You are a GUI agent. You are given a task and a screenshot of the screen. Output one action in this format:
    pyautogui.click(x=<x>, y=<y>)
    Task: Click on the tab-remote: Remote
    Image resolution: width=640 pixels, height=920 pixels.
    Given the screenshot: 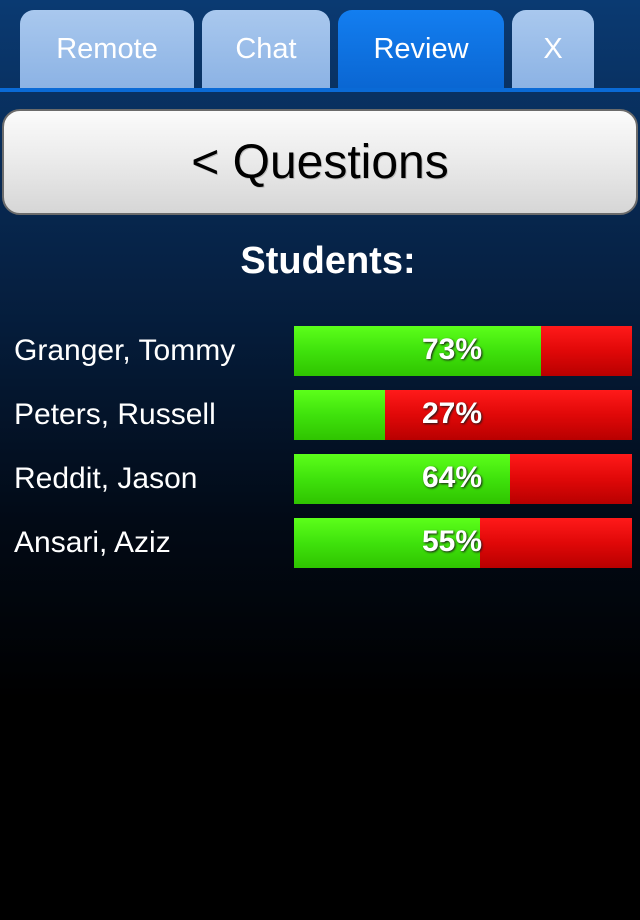 What is the action you would take?
    pyautogui.click(x=107, y=50)
    